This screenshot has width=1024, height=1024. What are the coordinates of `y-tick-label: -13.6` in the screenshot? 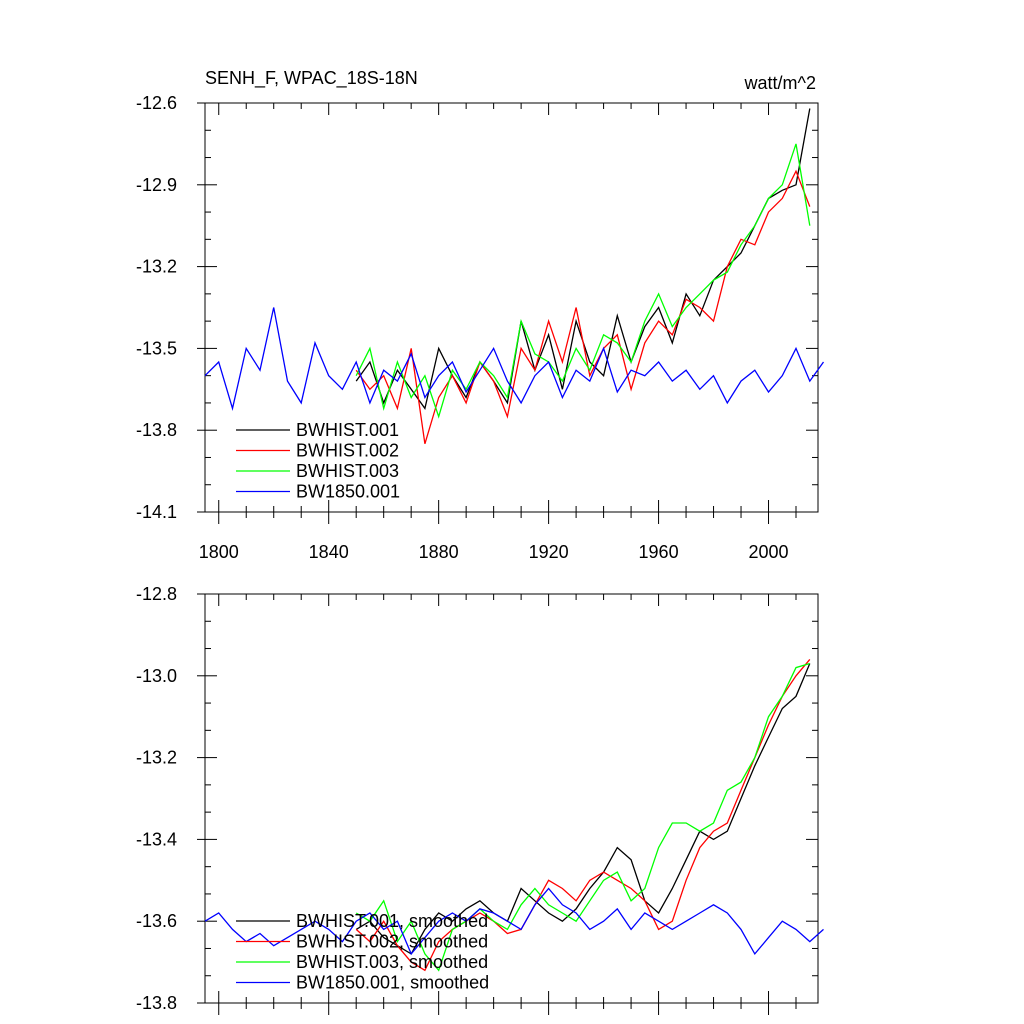 It's located at (156, 921).